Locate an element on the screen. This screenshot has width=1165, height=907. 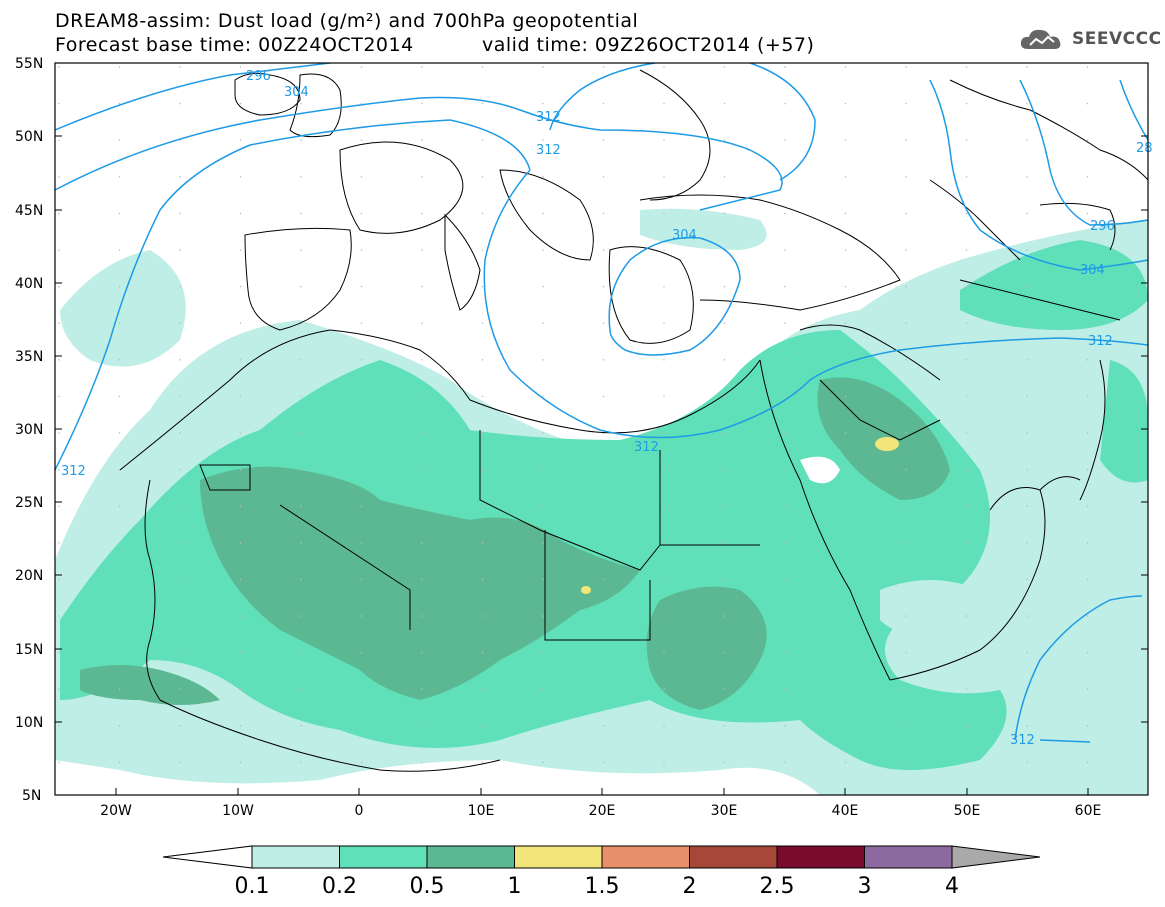
lat-label: 25N is located at coordinates (29, 503).